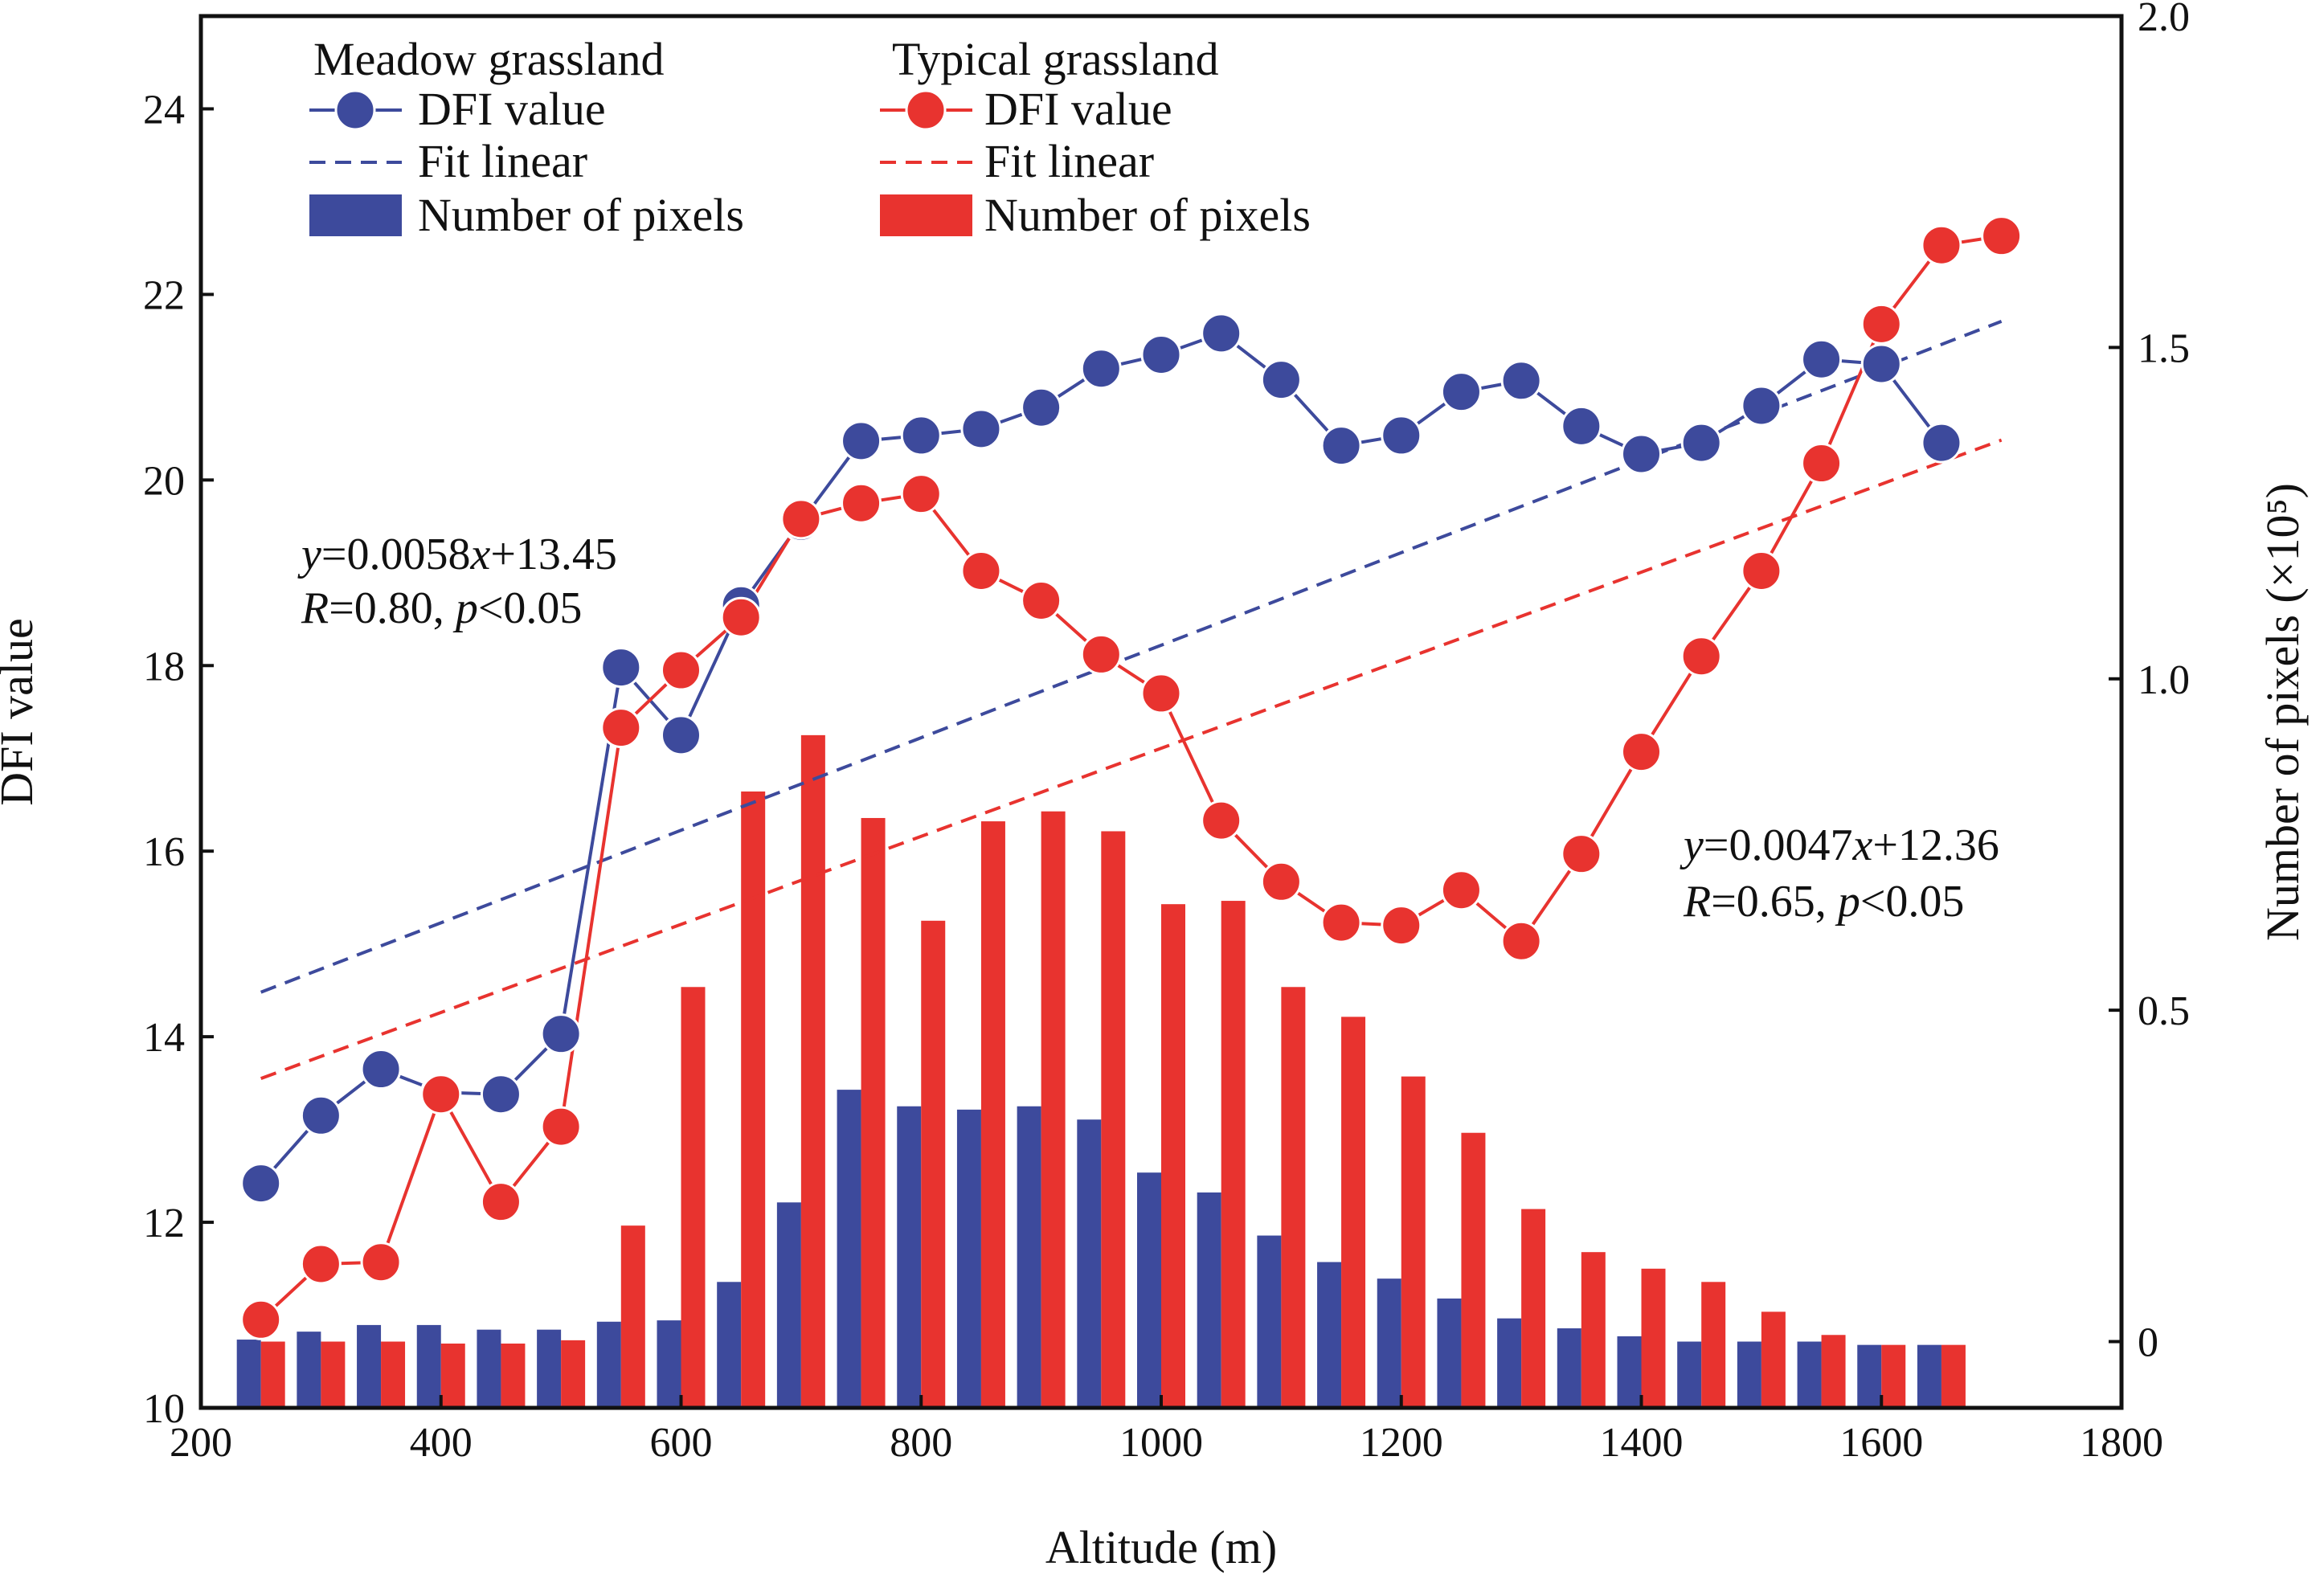 The image size is (2324, 1575). I want to click on y-tick-label: 14, so click(164, 1038).